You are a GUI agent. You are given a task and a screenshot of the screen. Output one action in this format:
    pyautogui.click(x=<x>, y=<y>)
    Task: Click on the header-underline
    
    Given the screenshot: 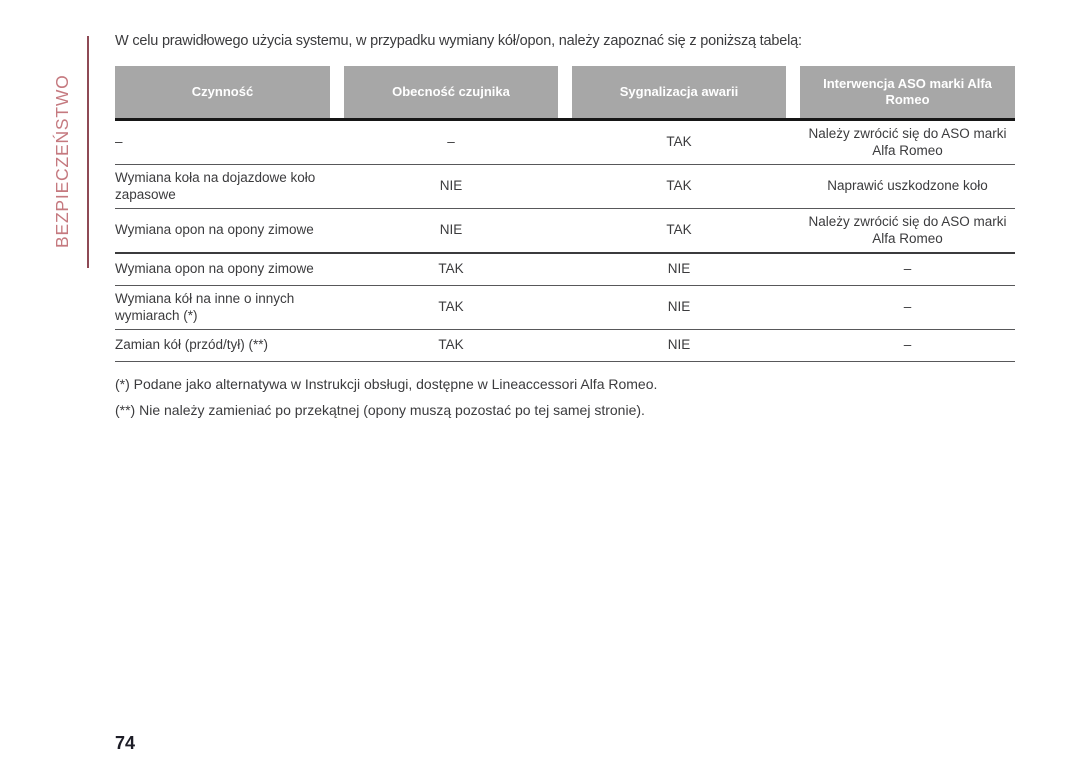 What is the action you would take?
    pyautogui.click(x=565, y=119)
    